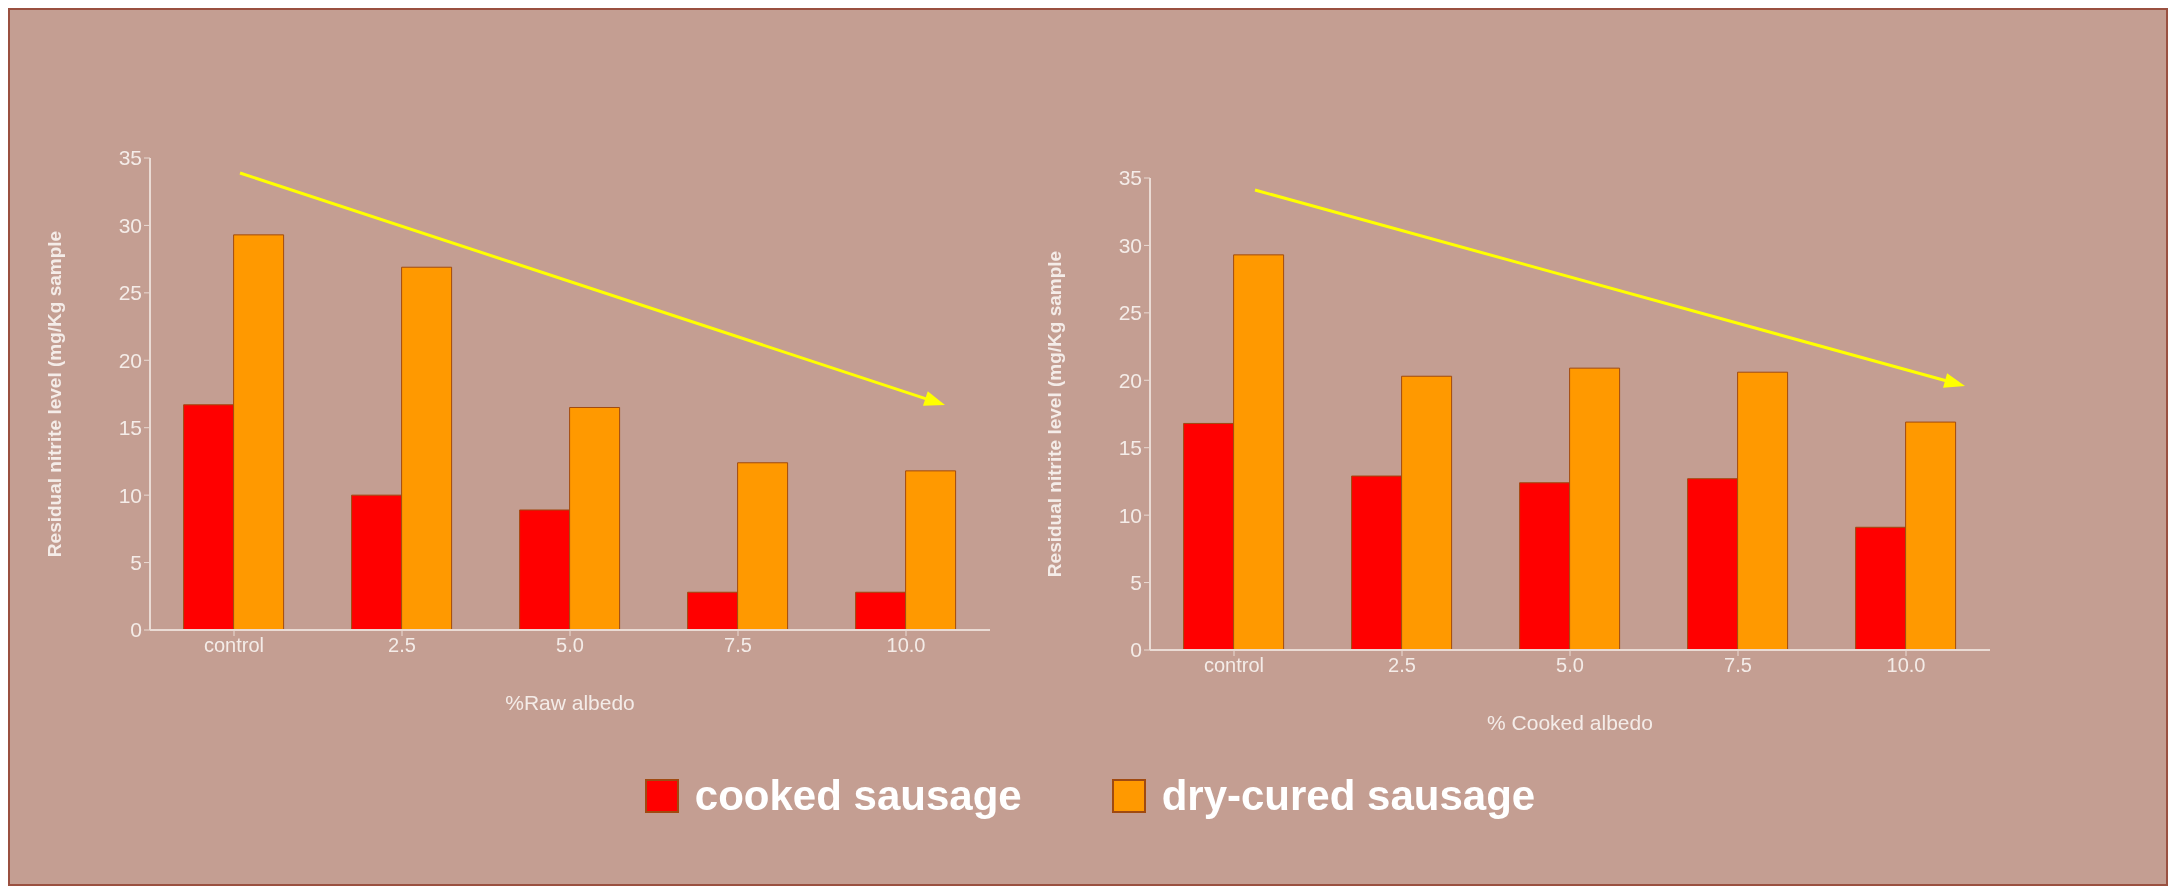 The image size is (2176, 894). What do you see at coordinates (1570, 722) in the screenshot?
I see `x-axis-title: % Cooked albedo` at bounding box center [1570, 722].